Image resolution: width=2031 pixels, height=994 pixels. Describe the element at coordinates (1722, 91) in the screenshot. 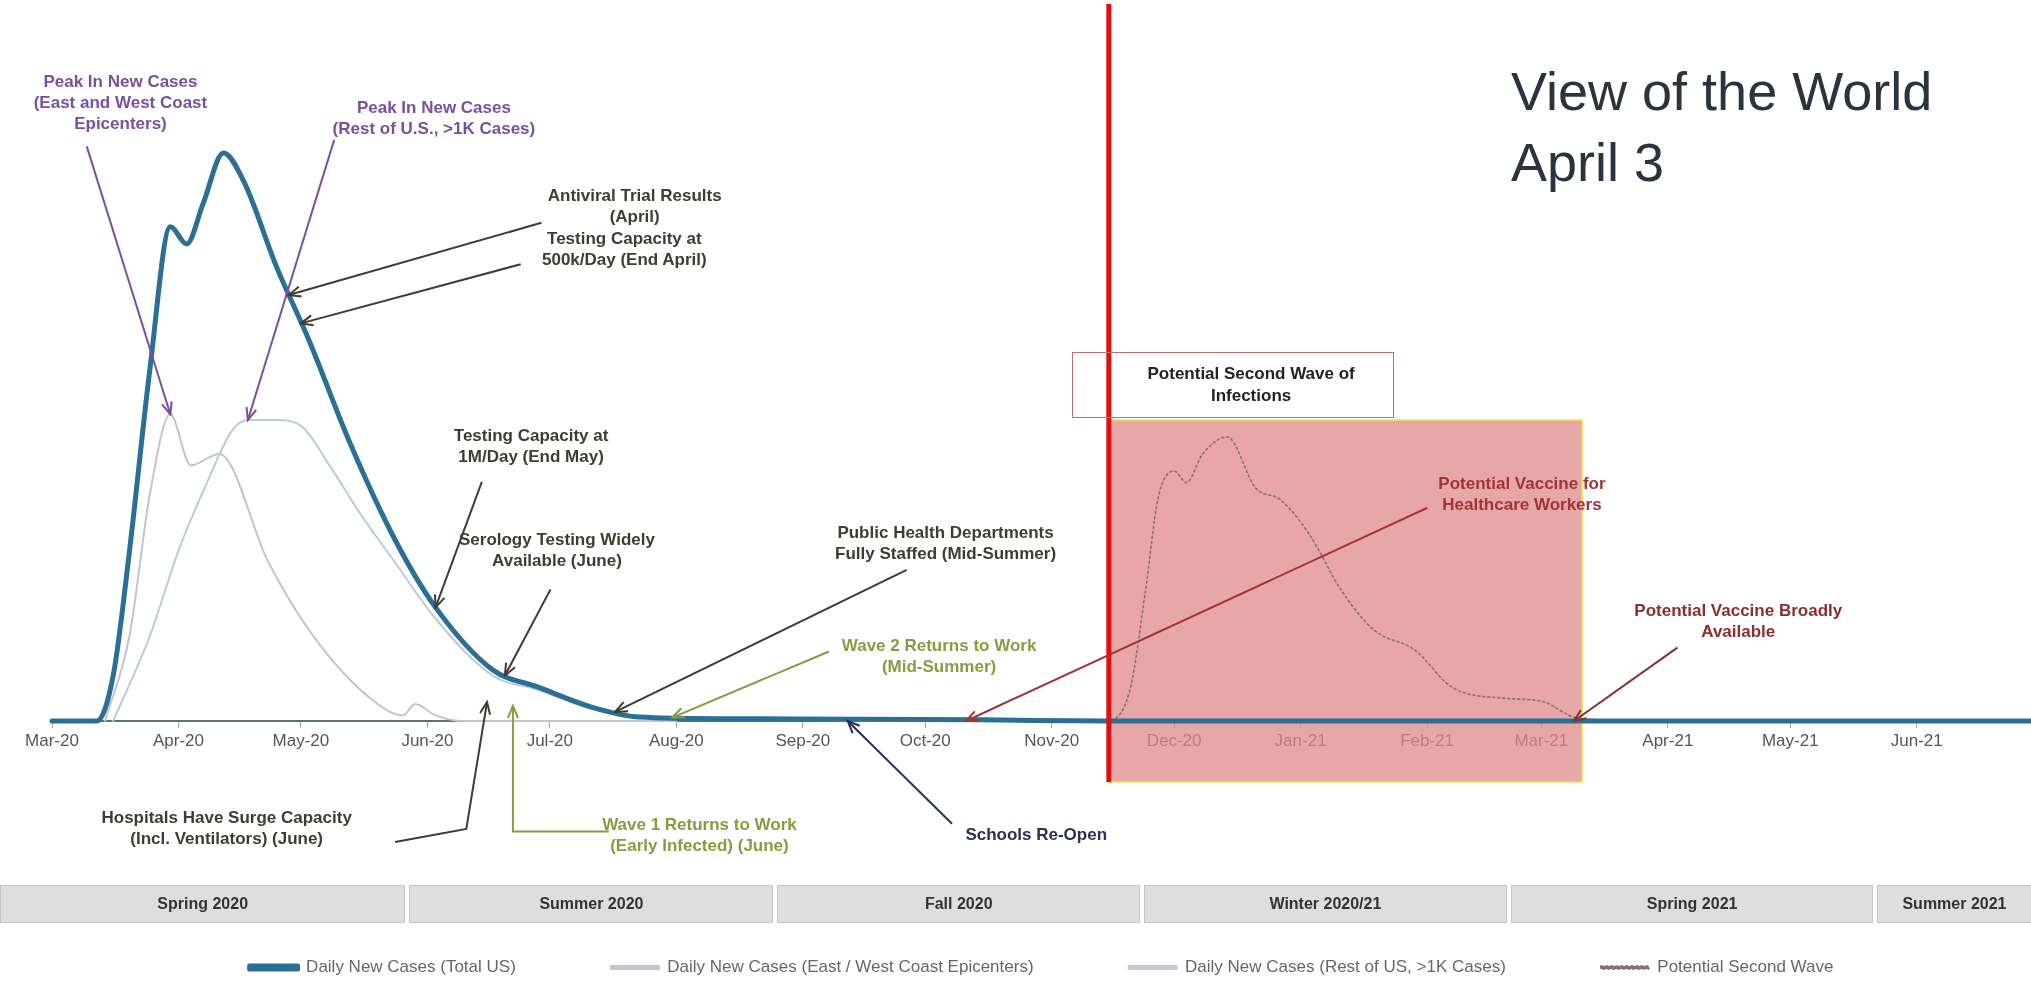

I see `chart-title: View of the World` at that location.